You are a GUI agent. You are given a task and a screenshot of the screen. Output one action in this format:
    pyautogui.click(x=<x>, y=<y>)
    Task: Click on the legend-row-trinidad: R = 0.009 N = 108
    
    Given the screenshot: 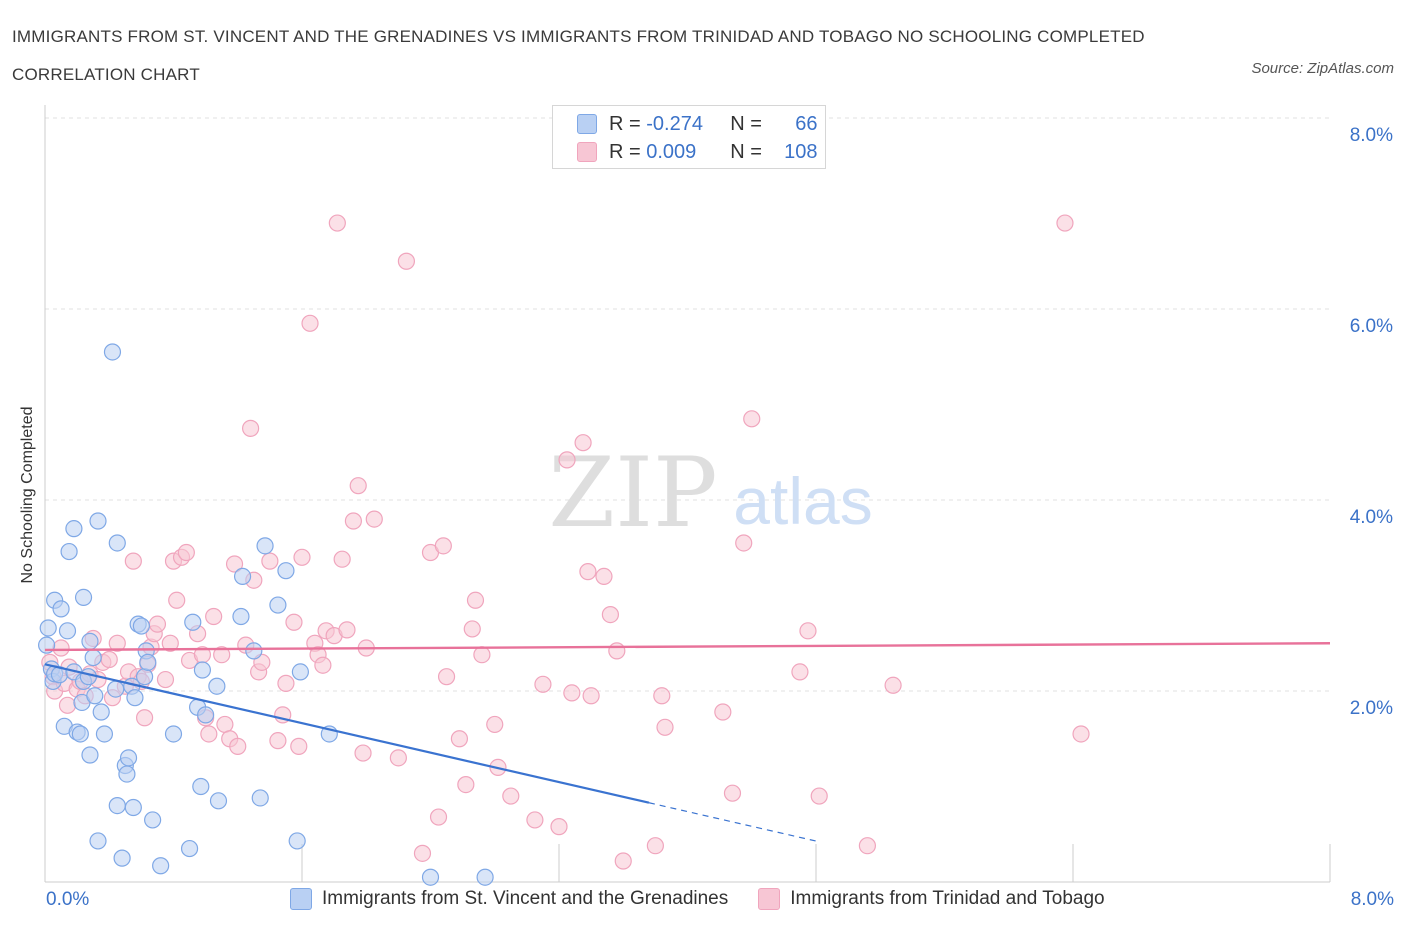 What is the action you would take?
    pyautogui.click(x=697, y=152)
    